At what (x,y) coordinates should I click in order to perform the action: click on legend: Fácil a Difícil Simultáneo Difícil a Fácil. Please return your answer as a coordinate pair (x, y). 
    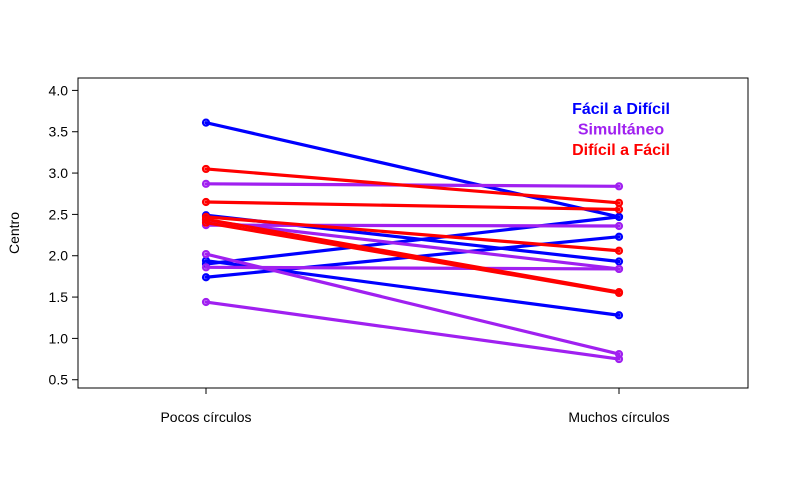
    Looking at the image, I should click on (621, 130).